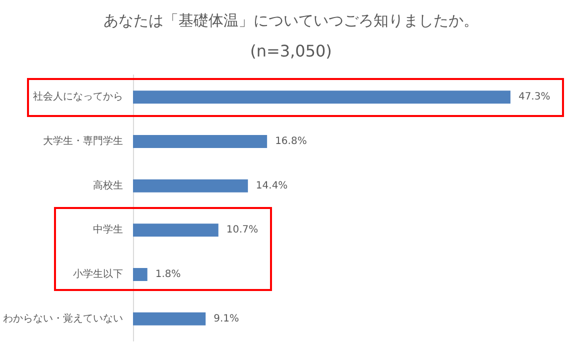 The image size is (582, 347). I want to click on data-label: 9.1%, so click(227, 318).